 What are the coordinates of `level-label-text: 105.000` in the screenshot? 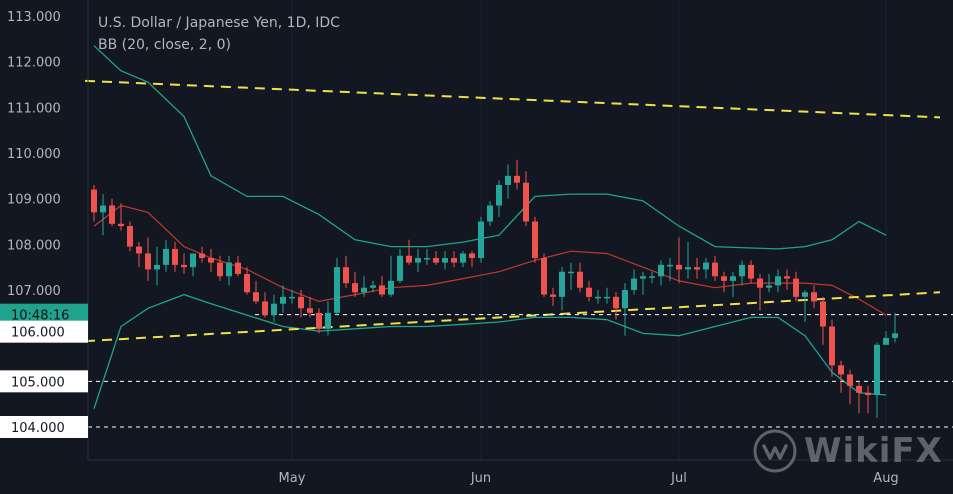 It's located at (38, 382).